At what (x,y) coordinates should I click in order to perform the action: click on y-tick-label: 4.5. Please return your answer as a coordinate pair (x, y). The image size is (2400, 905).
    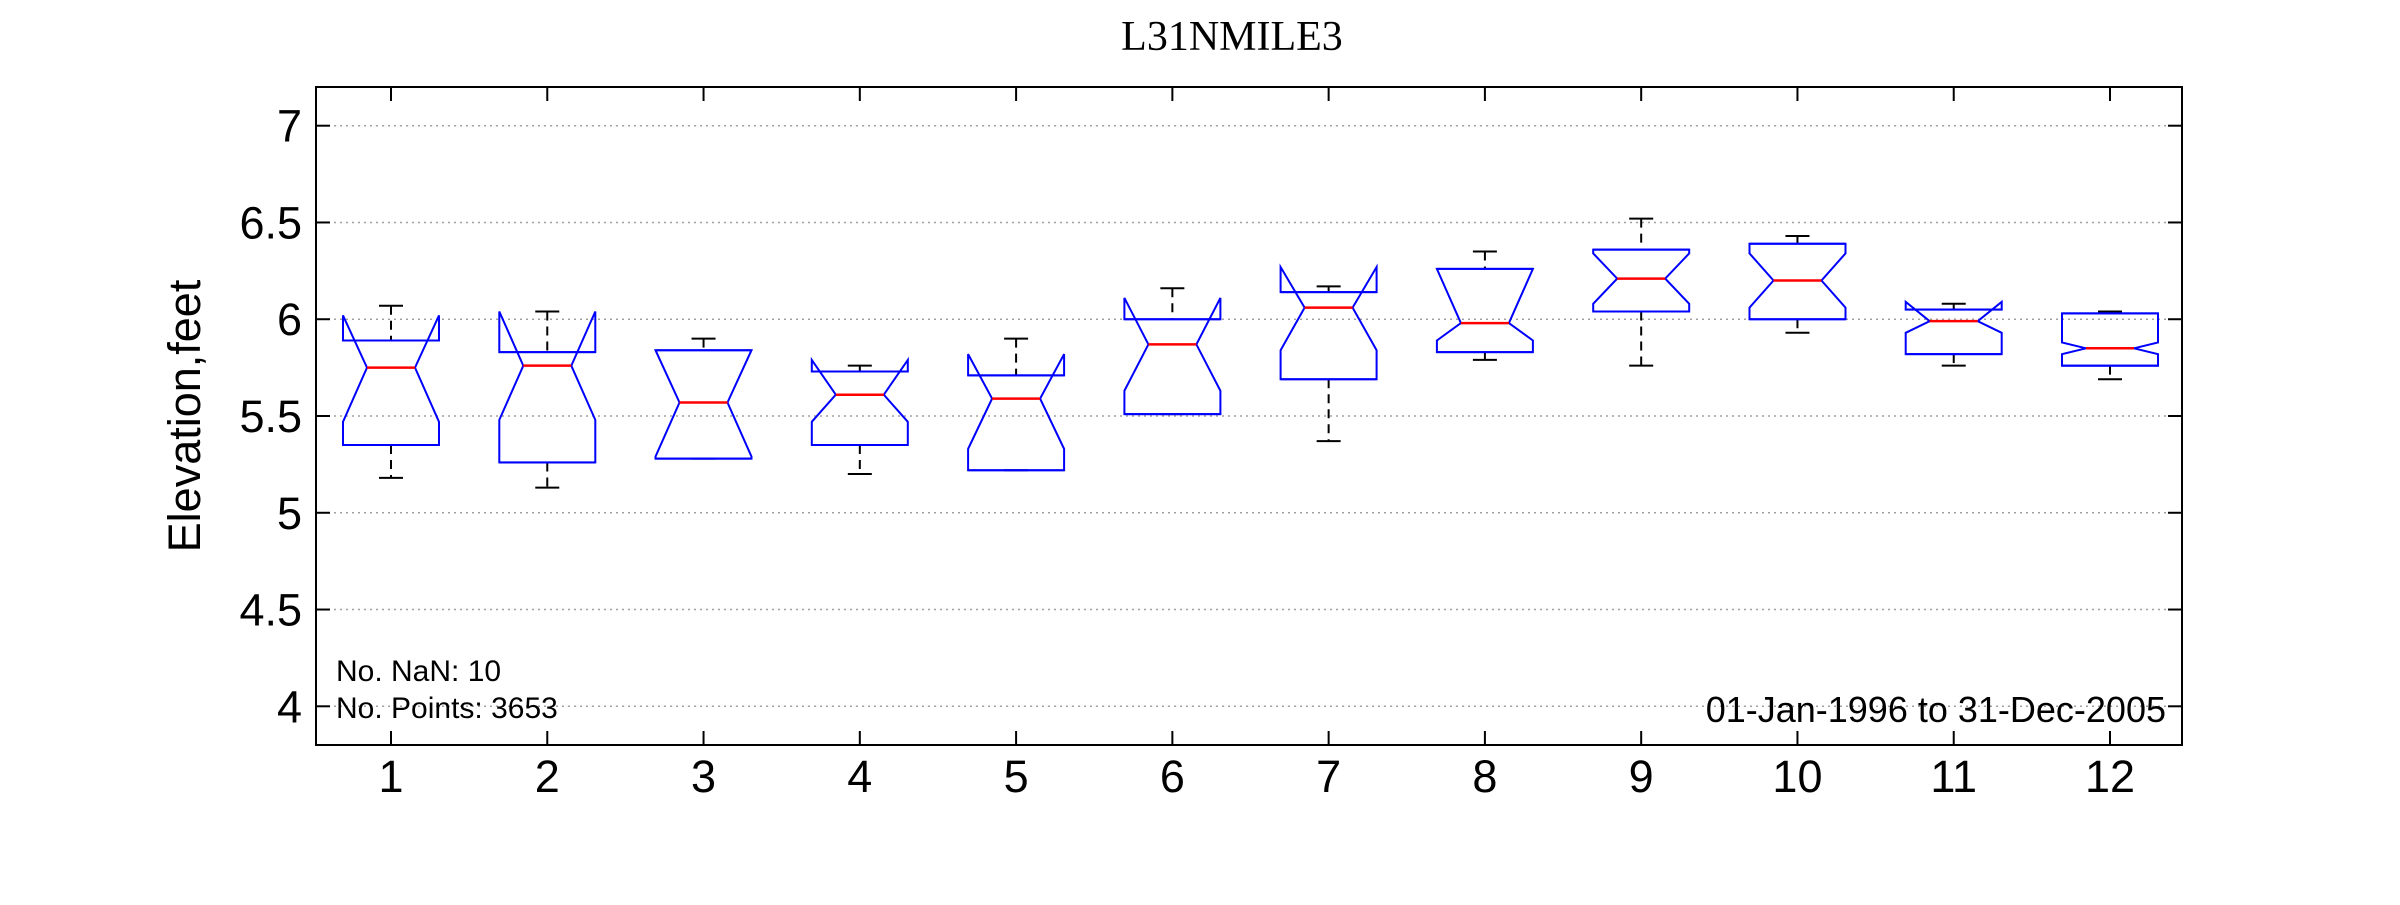
    Looking at the image, I should click on (270, 610).